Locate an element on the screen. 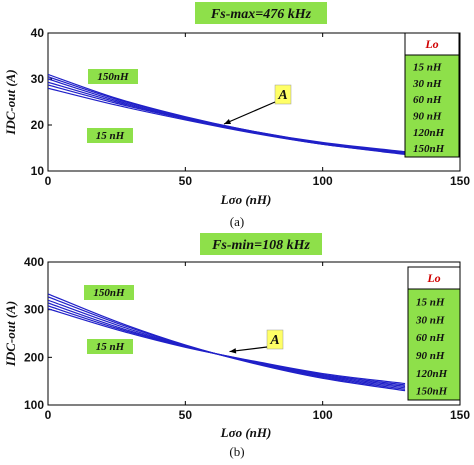  y-tick-label: 200 is located at coordinates (34, 357).